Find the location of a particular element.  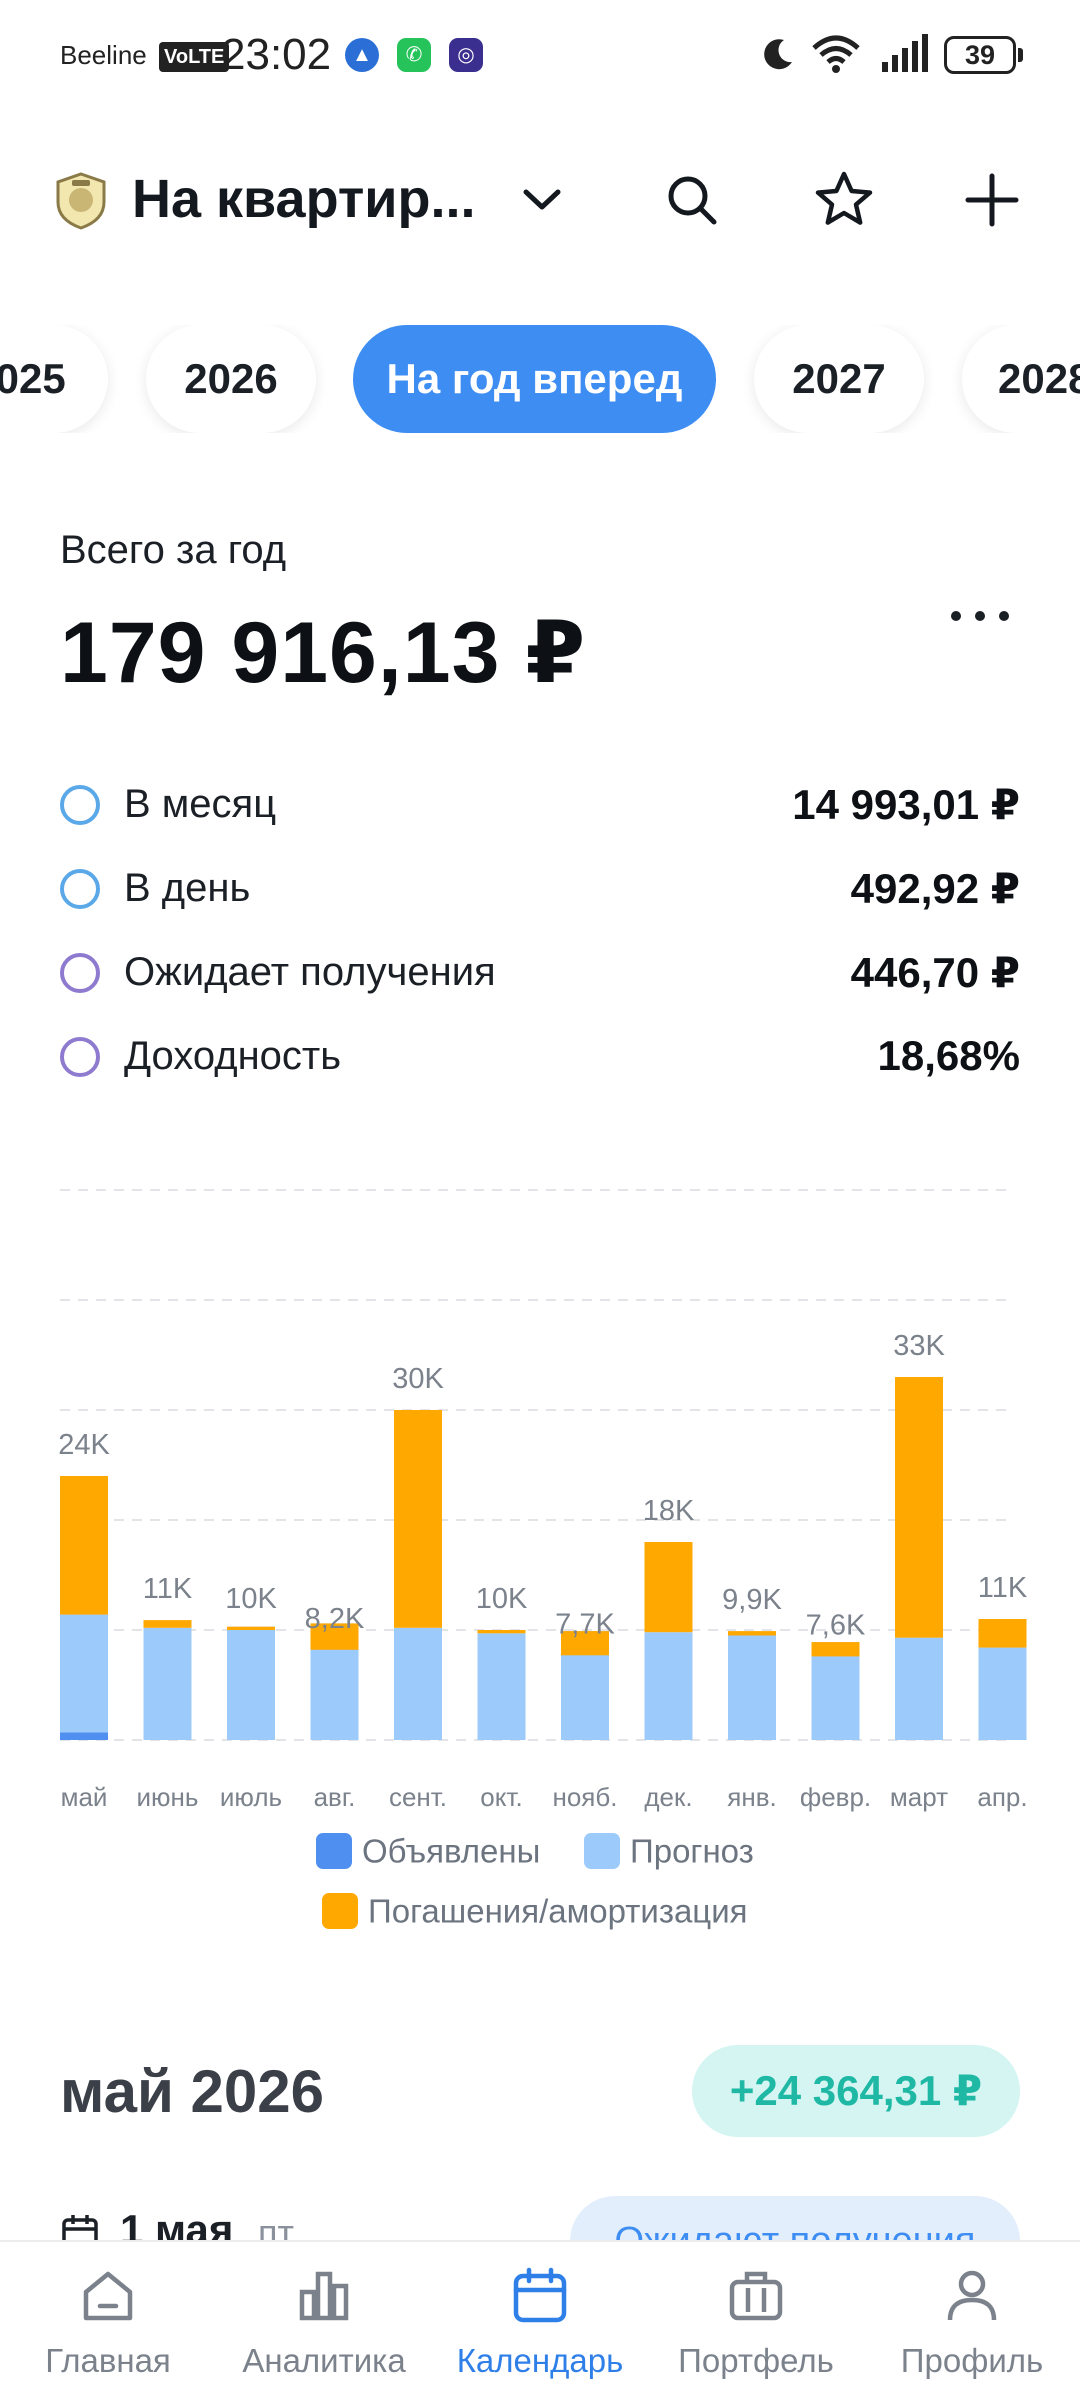

nav-calendar: Календарь is located at coordinates (540, 2315).